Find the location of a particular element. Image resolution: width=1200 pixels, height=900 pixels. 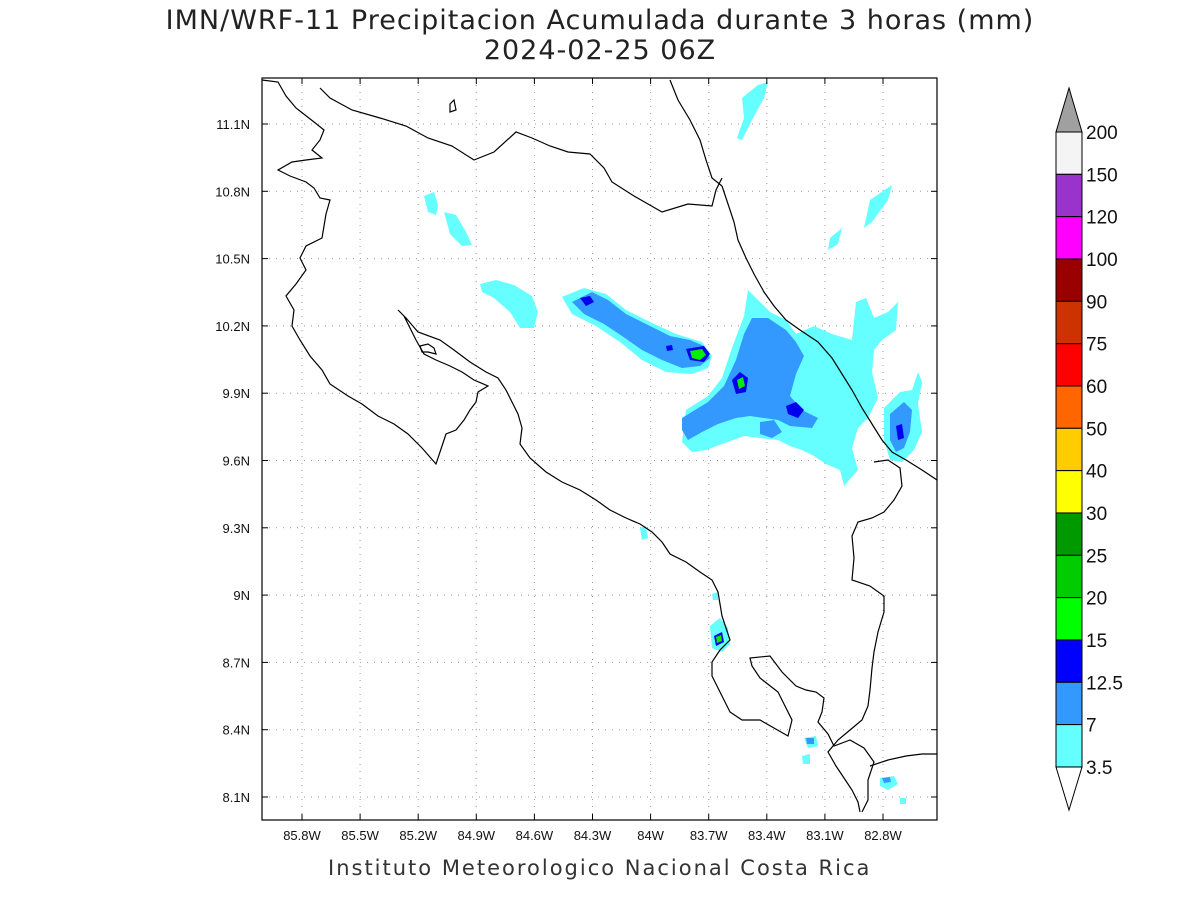

caribbean-coast is located at coordinates (829, 333).